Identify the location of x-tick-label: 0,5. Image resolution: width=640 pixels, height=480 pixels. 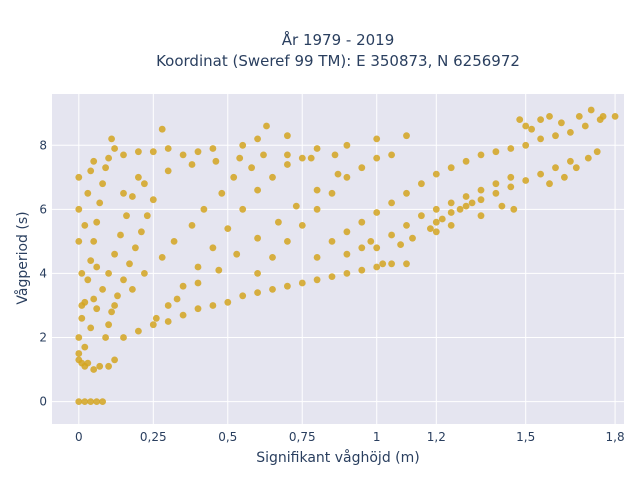
(227, 437).